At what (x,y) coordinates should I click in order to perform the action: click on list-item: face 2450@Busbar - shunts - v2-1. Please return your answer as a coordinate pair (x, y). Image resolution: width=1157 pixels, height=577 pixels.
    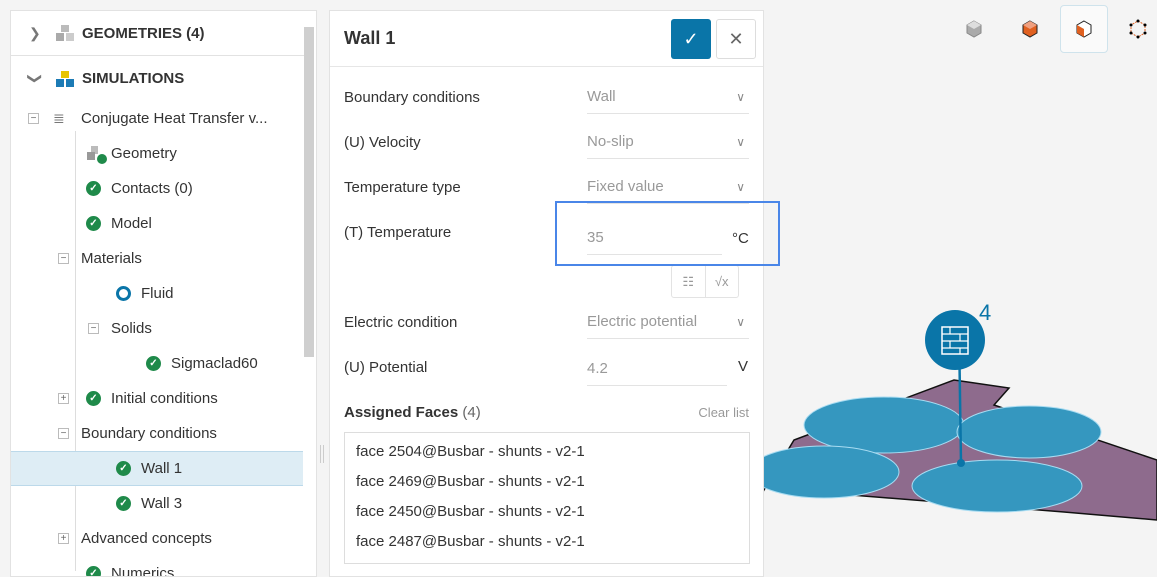
    Looking at the image, I should click on (470, 511).